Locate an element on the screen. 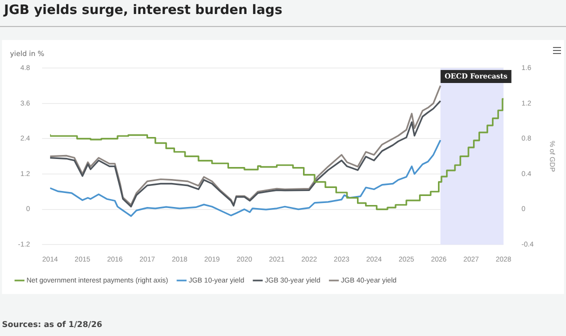 This screenshot has height=336, width=566. source-note: Sources: as of 1/28/26 is located at coordinates (52, 324).